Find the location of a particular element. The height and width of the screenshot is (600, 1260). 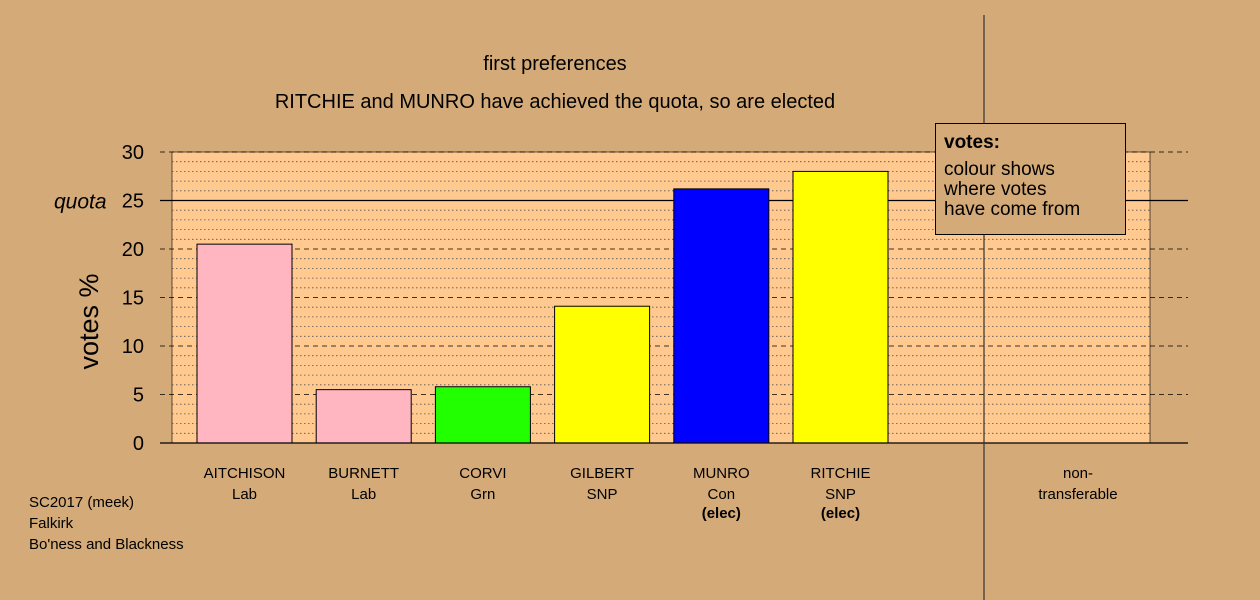

bar-munro is located at coordinates (721, 316).